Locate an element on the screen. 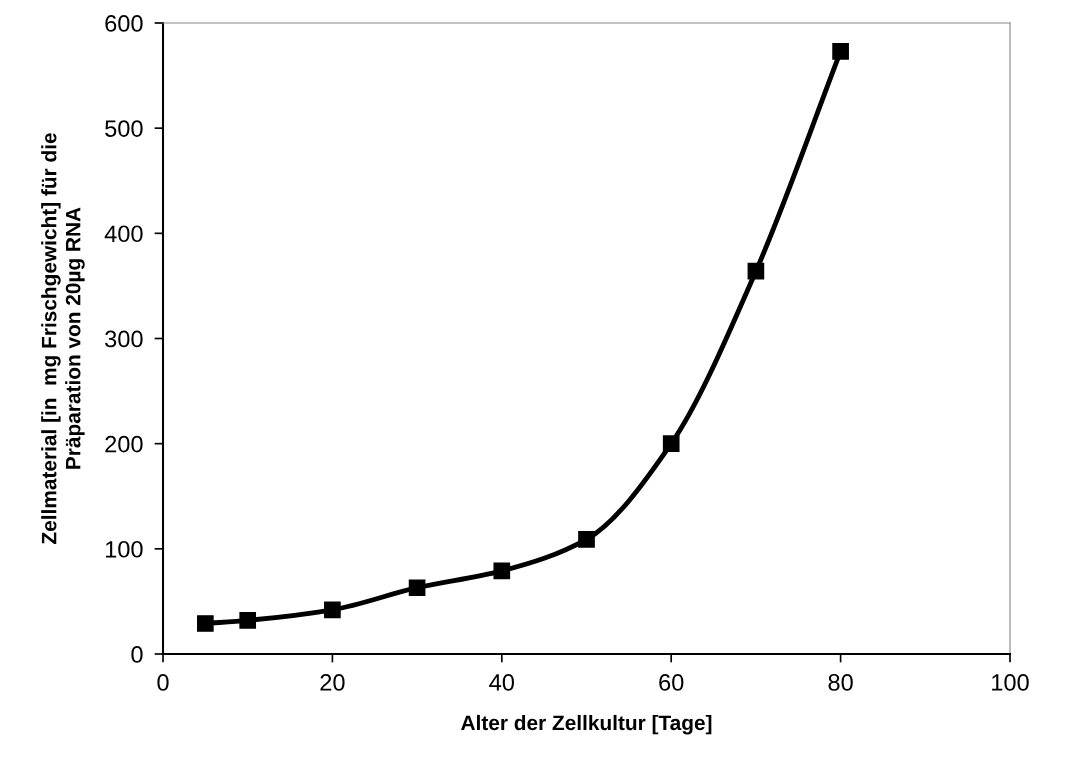 This screenshot has height=758, width=1065. y-tick-label: 0 is located at coordinates (137, 654).